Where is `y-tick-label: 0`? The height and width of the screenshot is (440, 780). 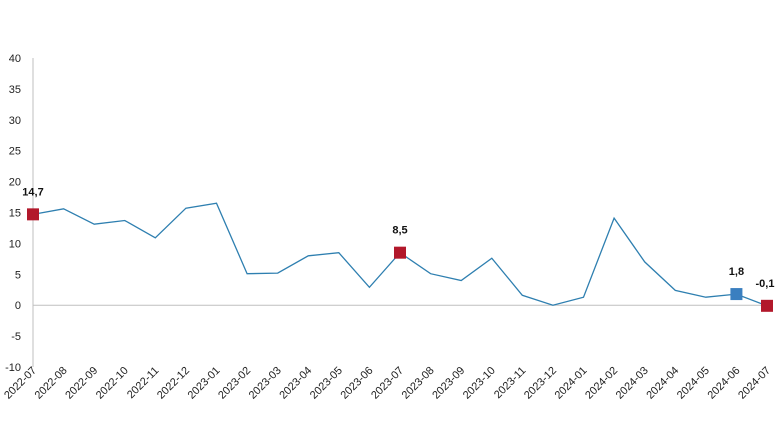
y-tick-label: 0 is located at coordinates (18, 306).